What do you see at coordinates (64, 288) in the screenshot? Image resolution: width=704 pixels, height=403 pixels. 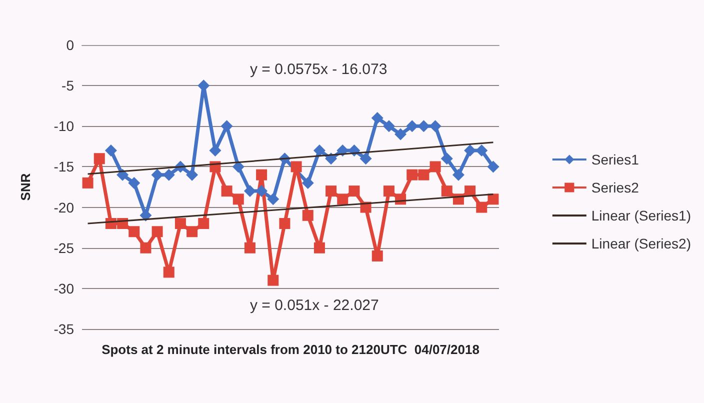 I see `y-tick-label: -30` at bounding box center [64, 288].